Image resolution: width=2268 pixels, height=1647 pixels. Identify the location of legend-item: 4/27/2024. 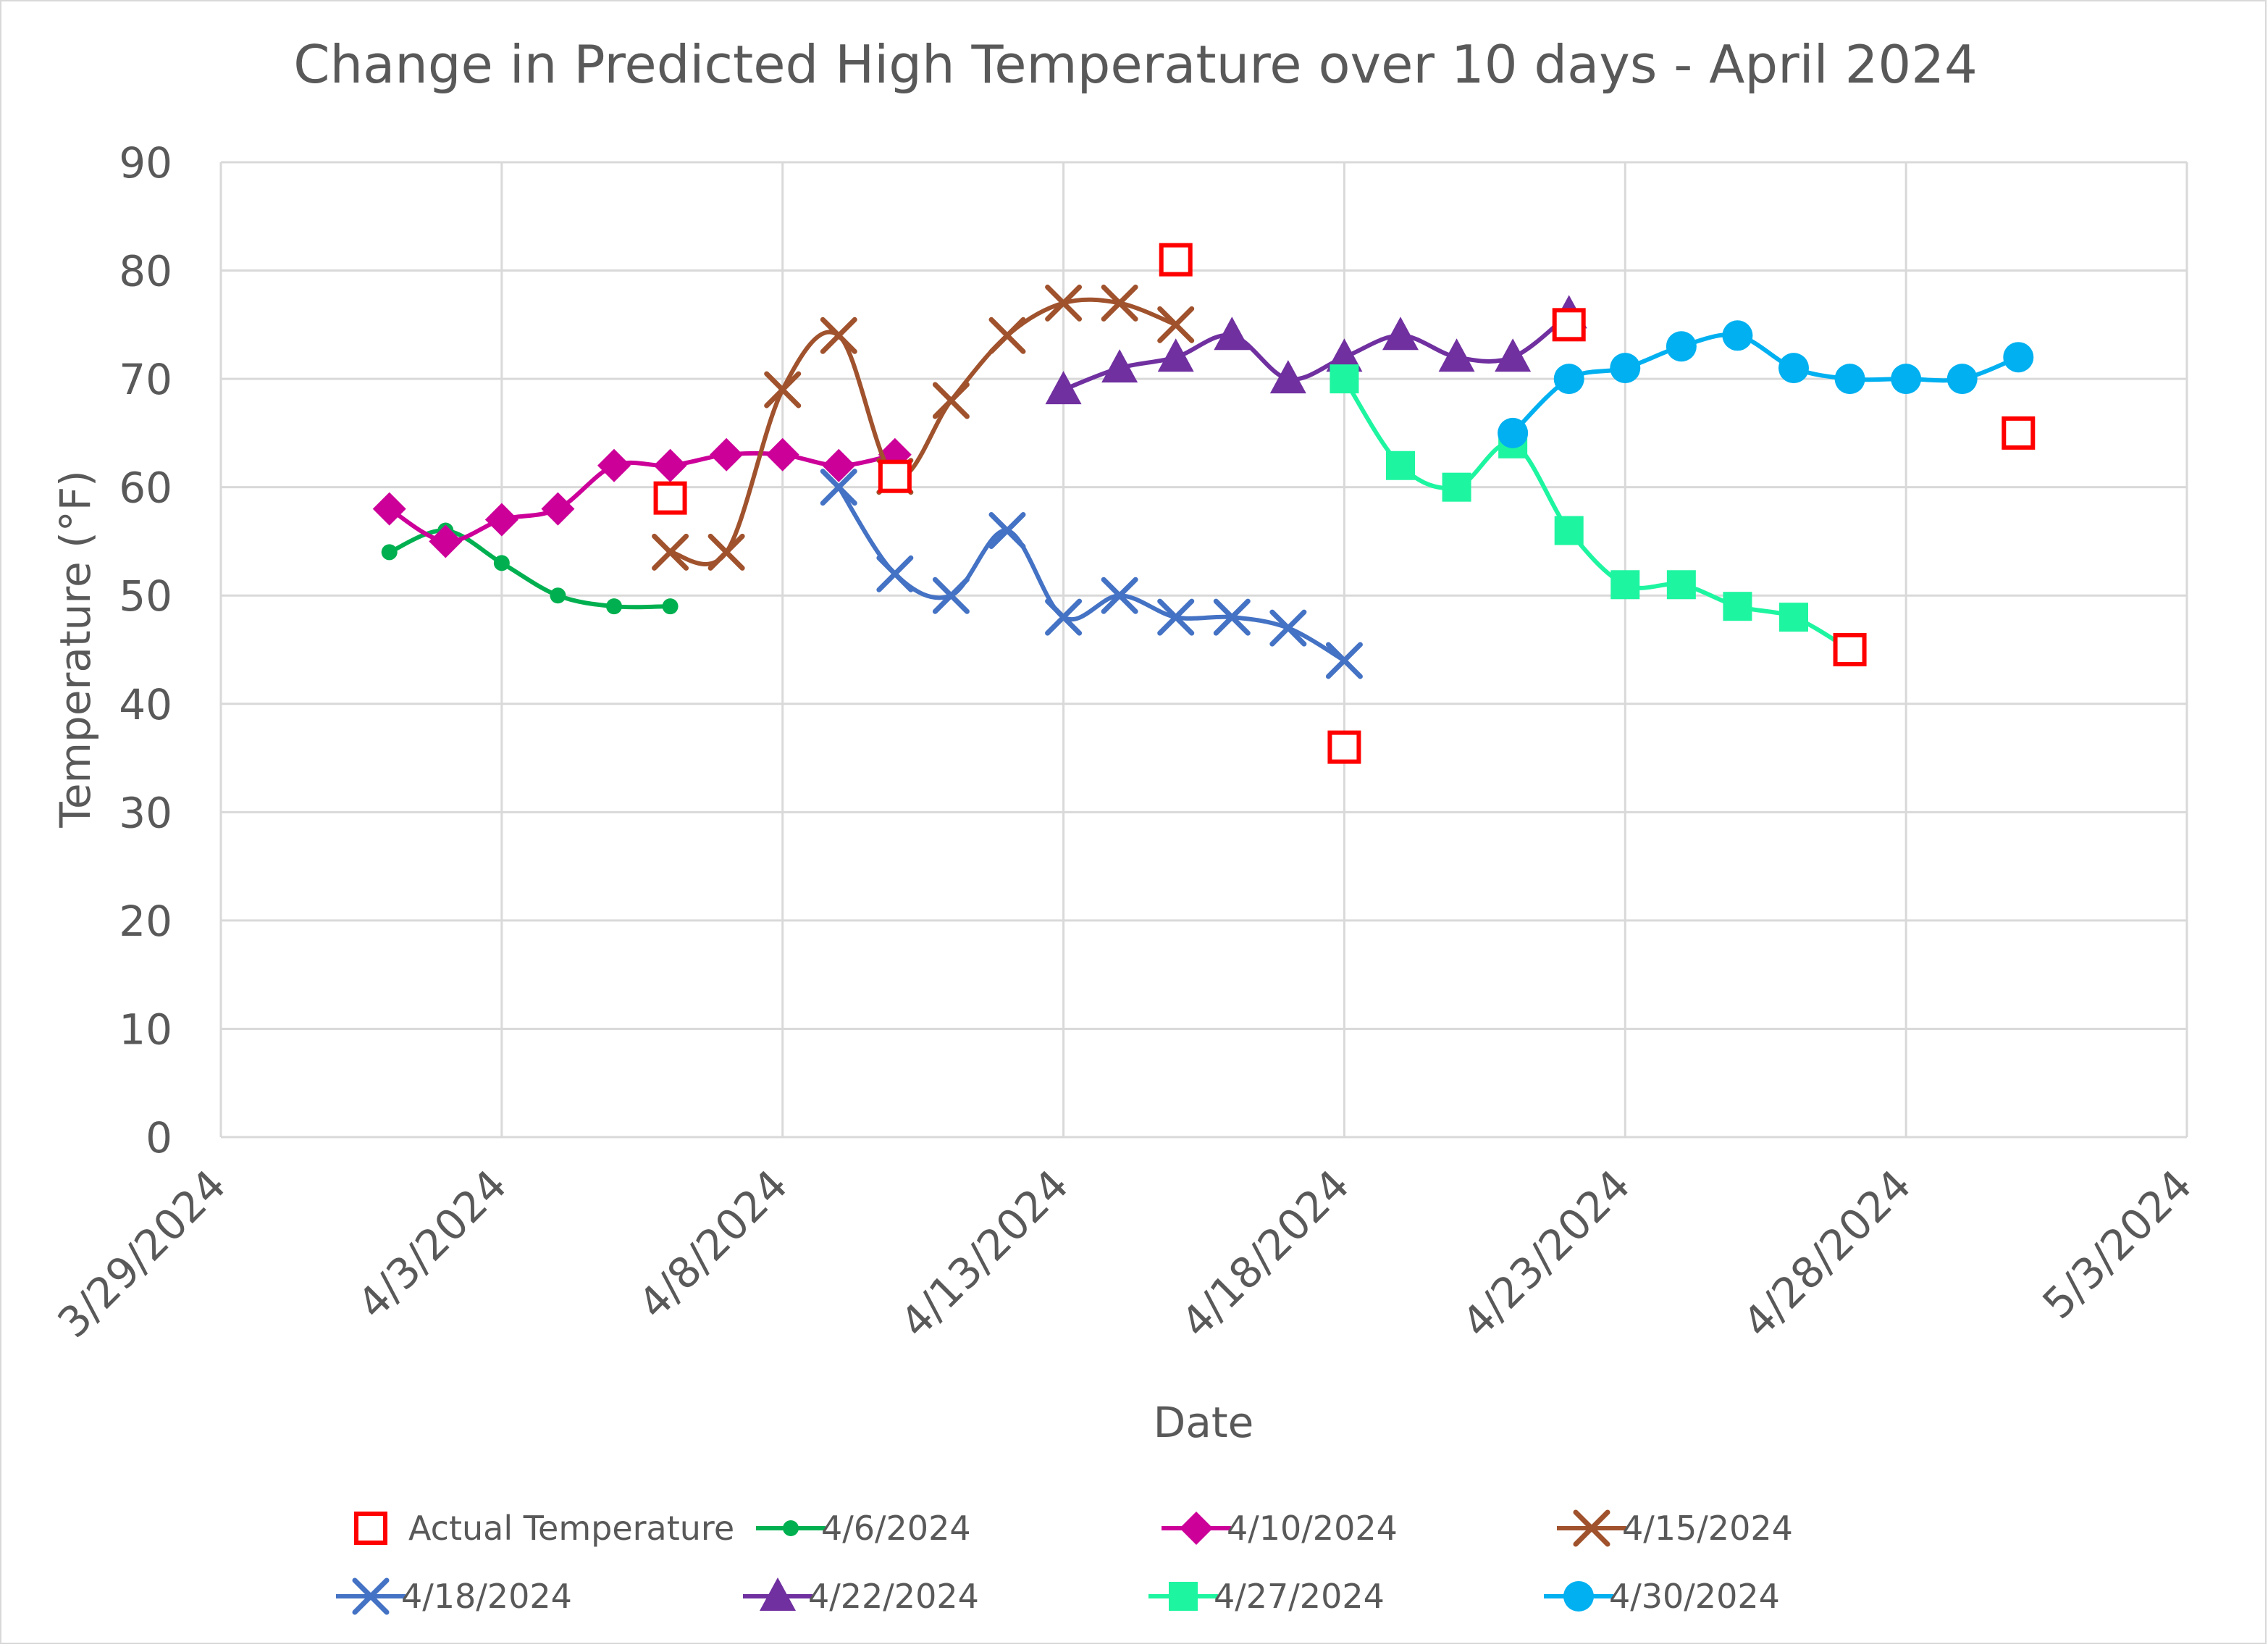
(1266, 1597).